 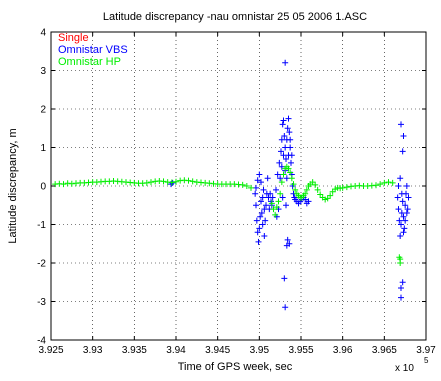 I want to click on y-tick-label: 1, so click(x=43, y=148).